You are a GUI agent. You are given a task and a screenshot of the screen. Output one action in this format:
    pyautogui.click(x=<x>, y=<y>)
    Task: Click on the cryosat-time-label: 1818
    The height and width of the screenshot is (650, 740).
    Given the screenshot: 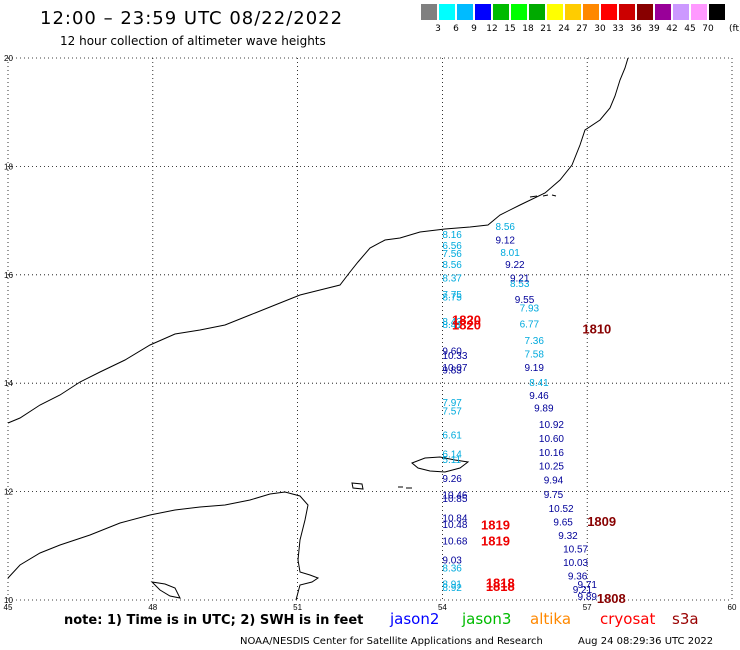 What is the action you would take?
    pyautogui.click(x=500, y=586)
    